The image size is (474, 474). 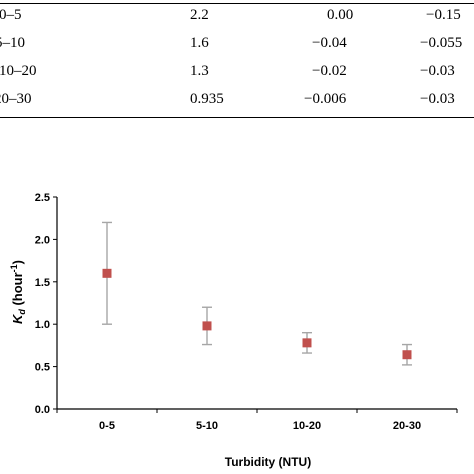 What do you see at coordinates (16, 99) in the screenshot?
I see `table-cell-range: 20–30` at bounding box center [16, 99].